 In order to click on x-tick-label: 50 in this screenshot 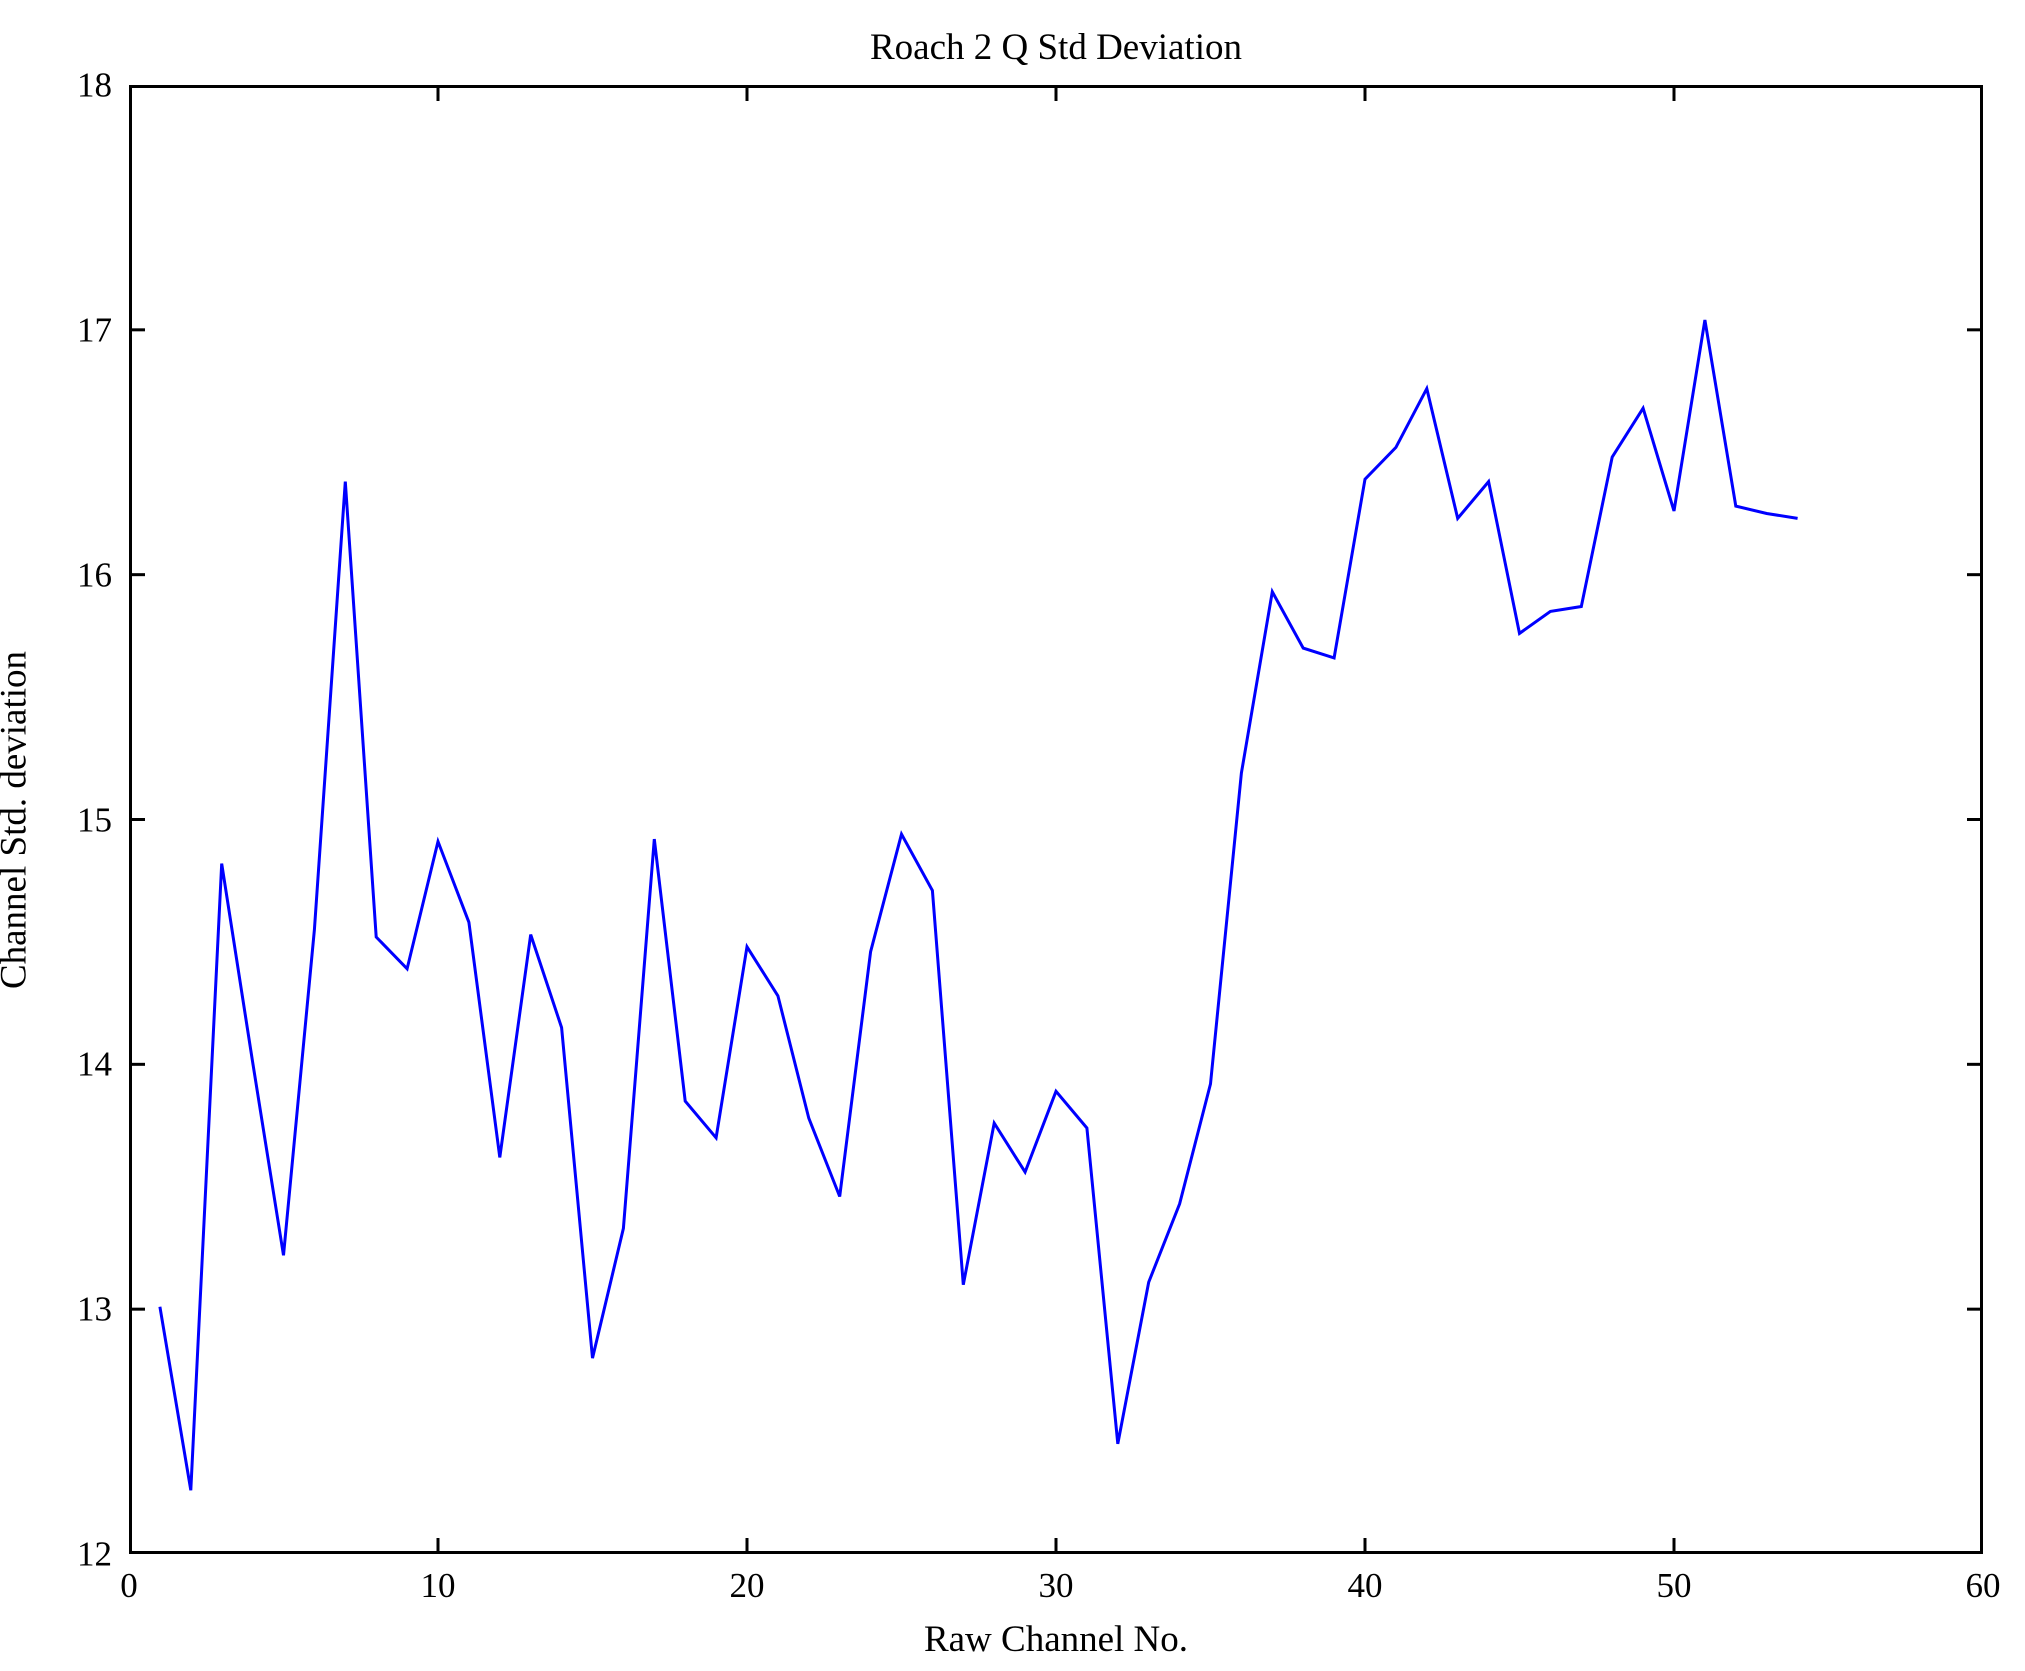, I will do `click(1674, 1585)`.